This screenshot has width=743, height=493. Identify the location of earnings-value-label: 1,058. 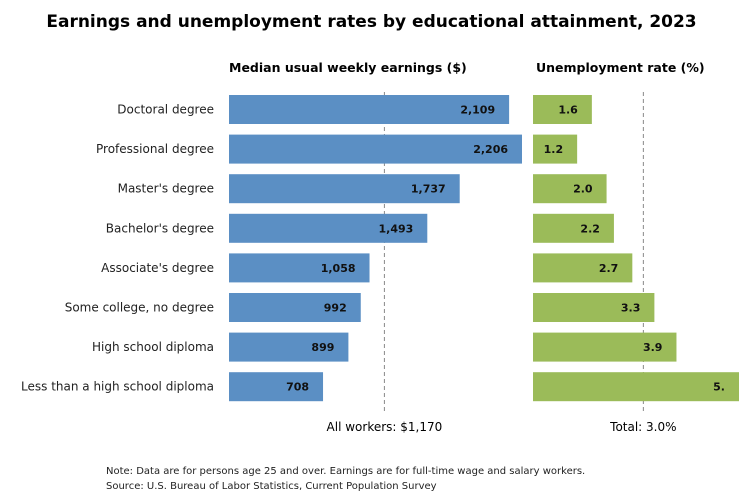
(338, 268).